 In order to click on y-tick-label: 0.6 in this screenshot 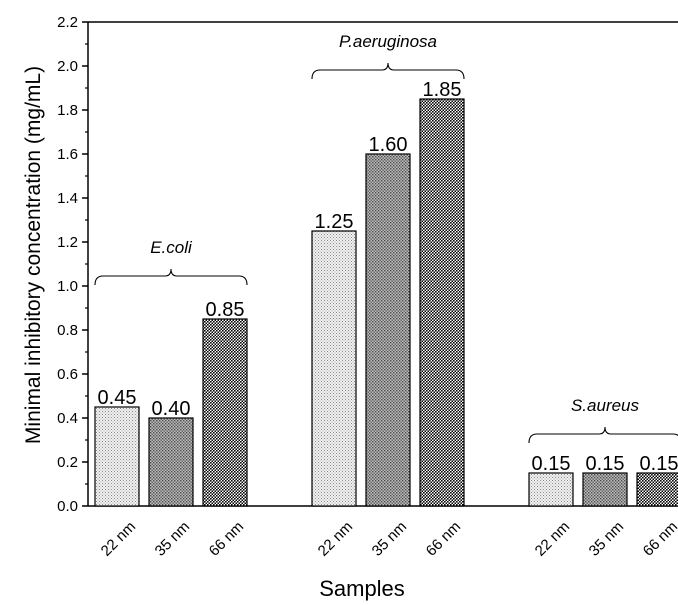, I will do `click(67, 374)`.